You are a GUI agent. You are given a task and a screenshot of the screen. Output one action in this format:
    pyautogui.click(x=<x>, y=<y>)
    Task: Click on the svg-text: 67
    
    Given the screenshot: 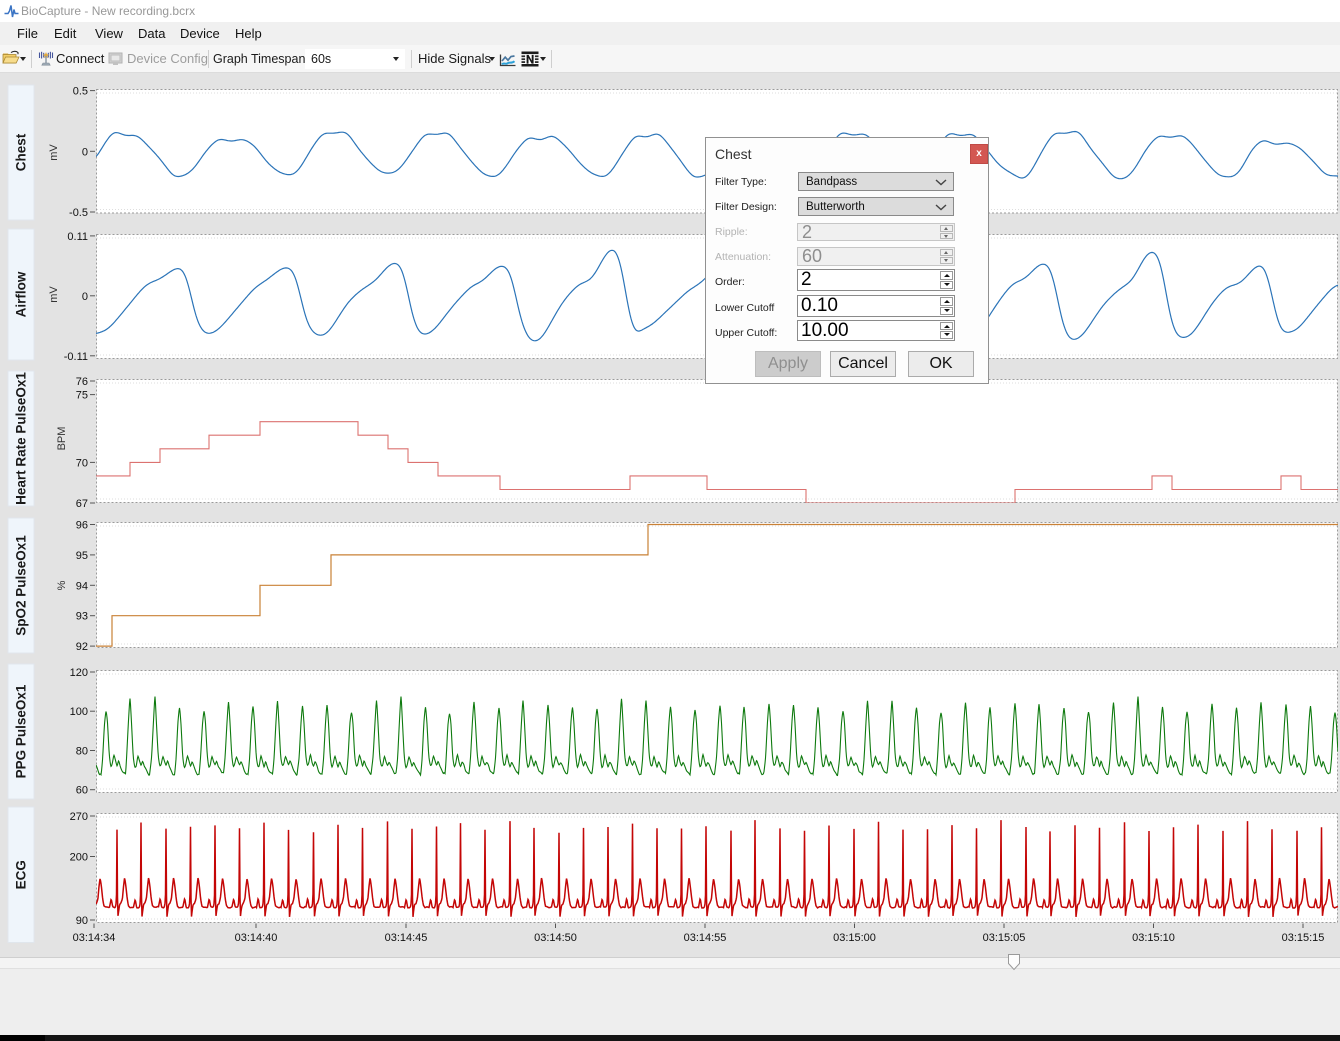 What is the action you would take?
    pyautogui.click(x=82, y=504)
    